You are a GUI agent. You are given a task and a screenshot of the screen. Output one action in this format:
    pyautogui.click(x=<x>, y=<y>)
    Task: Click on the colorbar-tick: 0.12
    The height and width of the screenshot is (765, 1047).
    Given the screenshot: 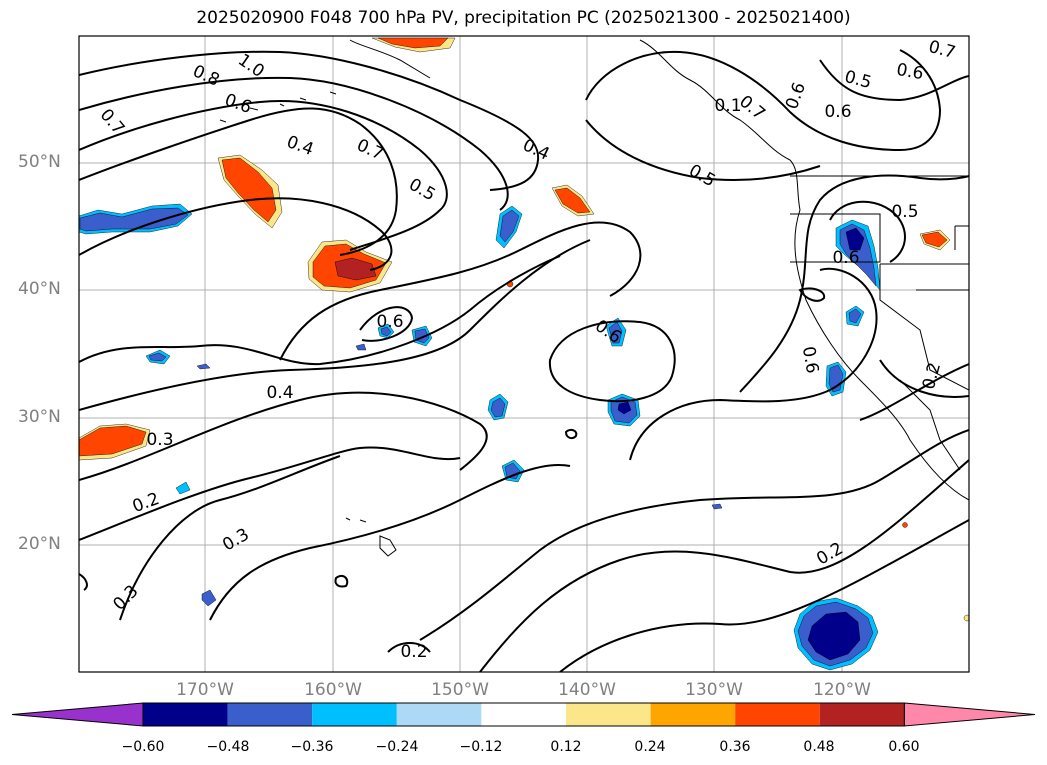 What is the action you would take?
    pyautogui.click(x=566, y=747)
    